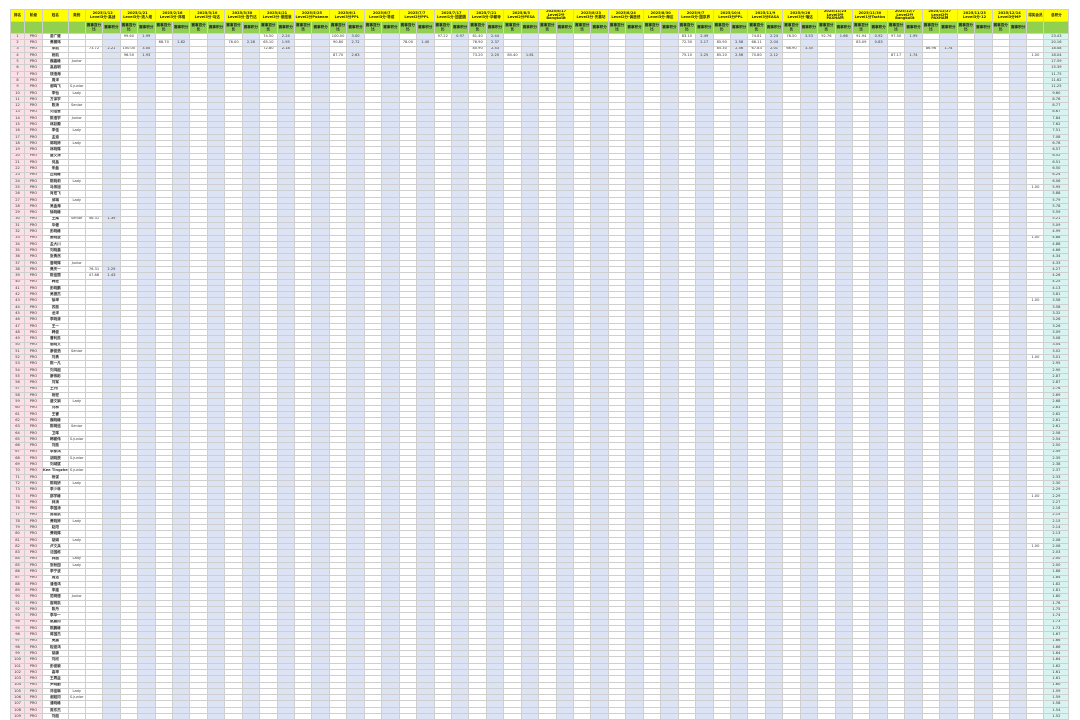  I want to click on table-row: 9 PRO 谢鸣飞 S.Junior 11.25, so click(540, 87).